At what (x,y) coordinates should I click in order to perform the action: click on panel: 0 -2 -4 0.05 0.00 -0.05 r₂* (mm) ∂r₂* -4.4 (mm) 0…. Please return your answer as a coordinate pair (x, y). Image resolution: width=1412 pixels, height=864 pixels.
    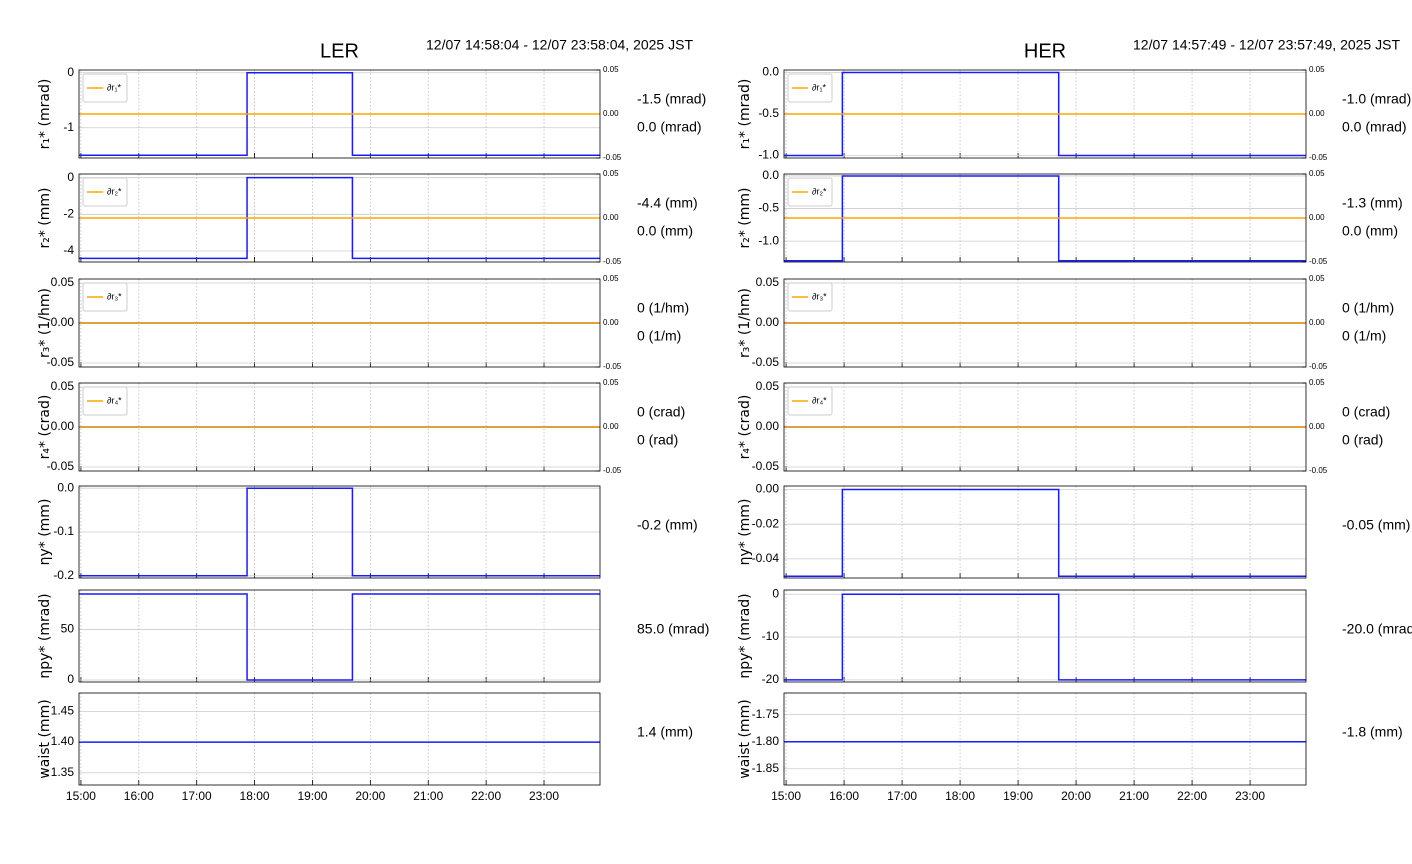
    Looking at the image, I should click on (367, 217).